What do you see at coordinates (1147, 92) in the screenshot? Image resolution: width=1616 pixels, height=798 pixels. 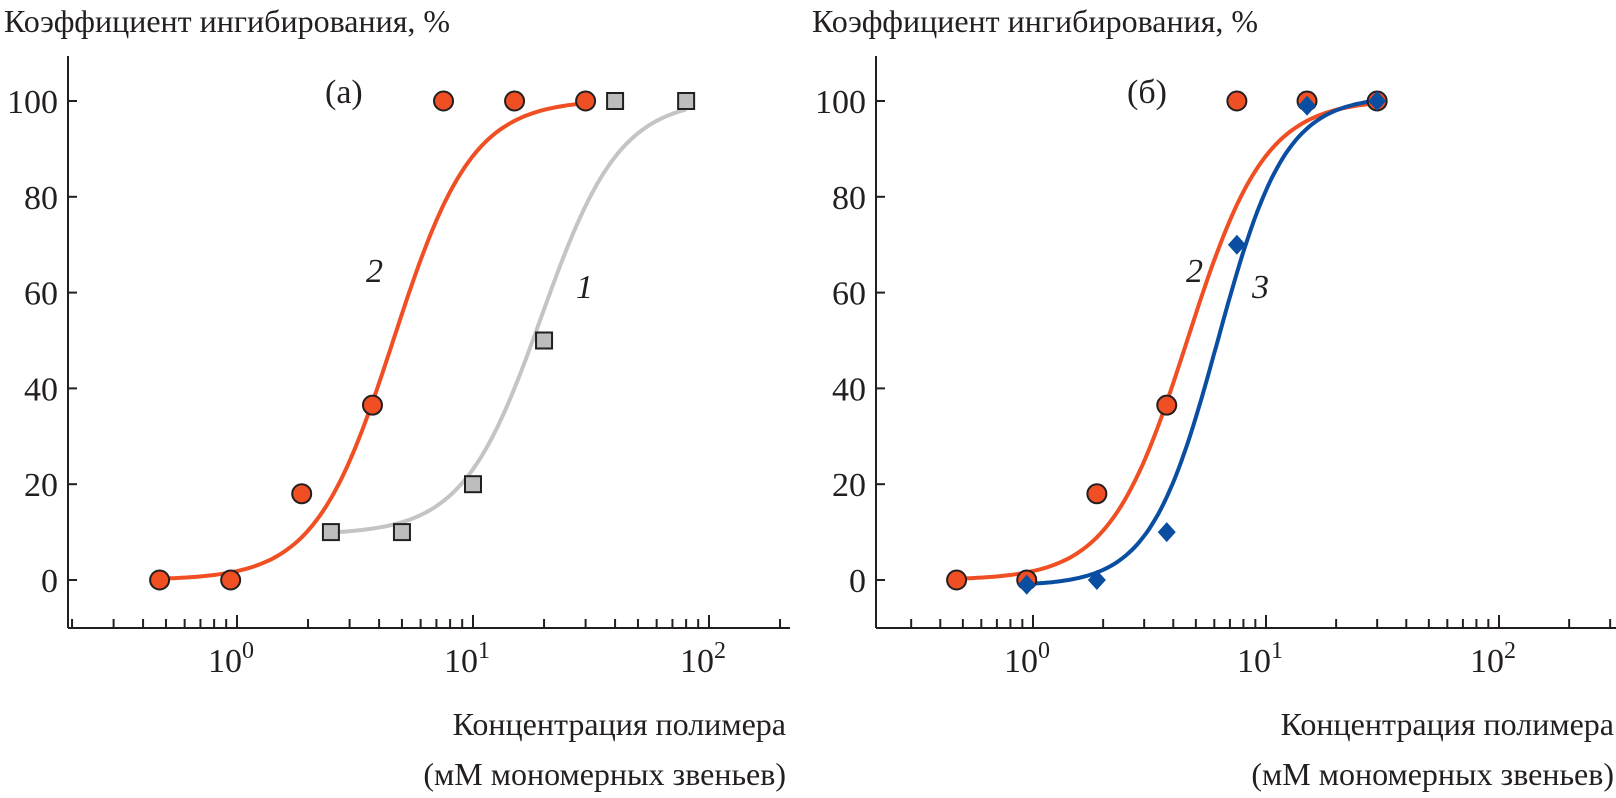 I see `panel-label: (б)` at bounding box center [1147, 92].